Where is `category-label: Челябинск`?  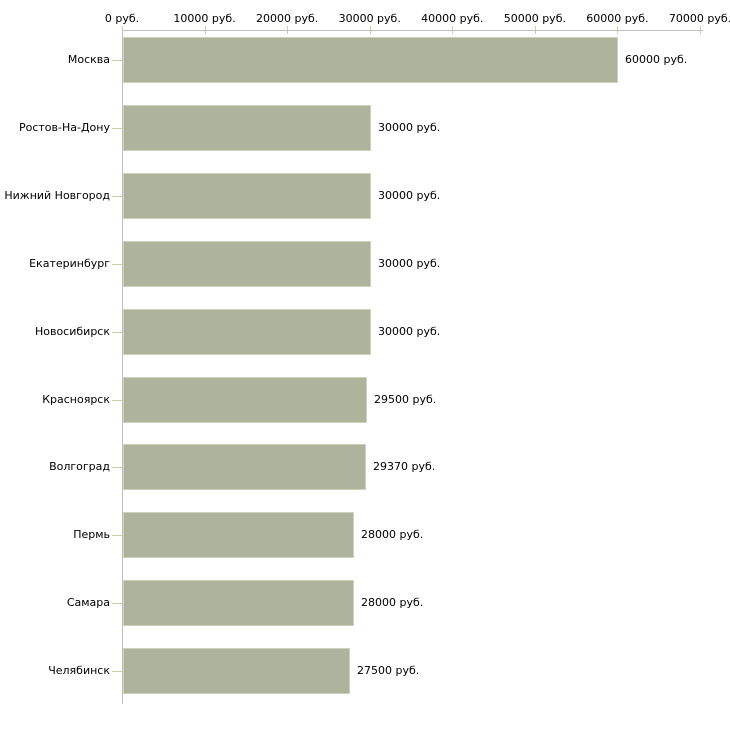 category-label: Челябинск is located at coordinates (79, 671).